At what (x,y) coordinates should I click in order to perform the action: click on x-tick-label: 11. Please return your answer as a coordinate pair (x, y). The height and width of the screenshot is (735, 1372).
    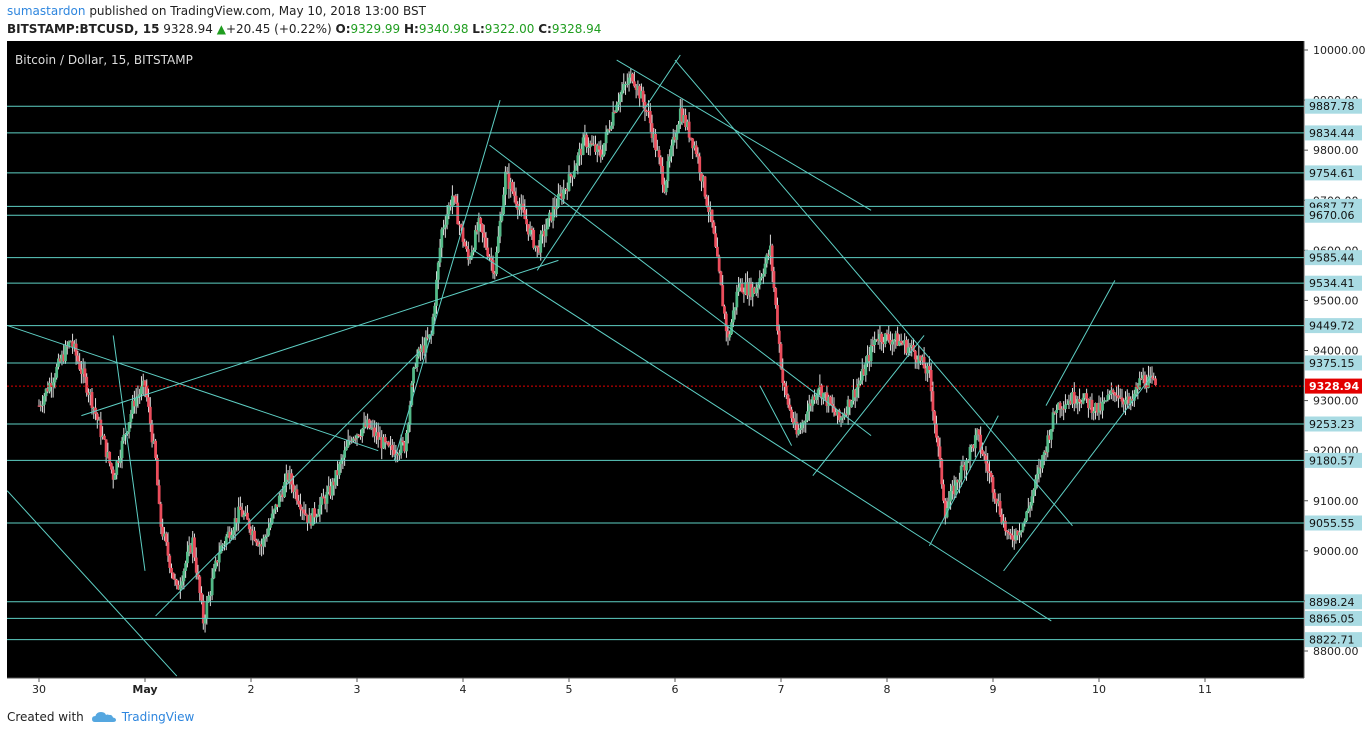
    Looking at the image, I should click on (1205, 689).